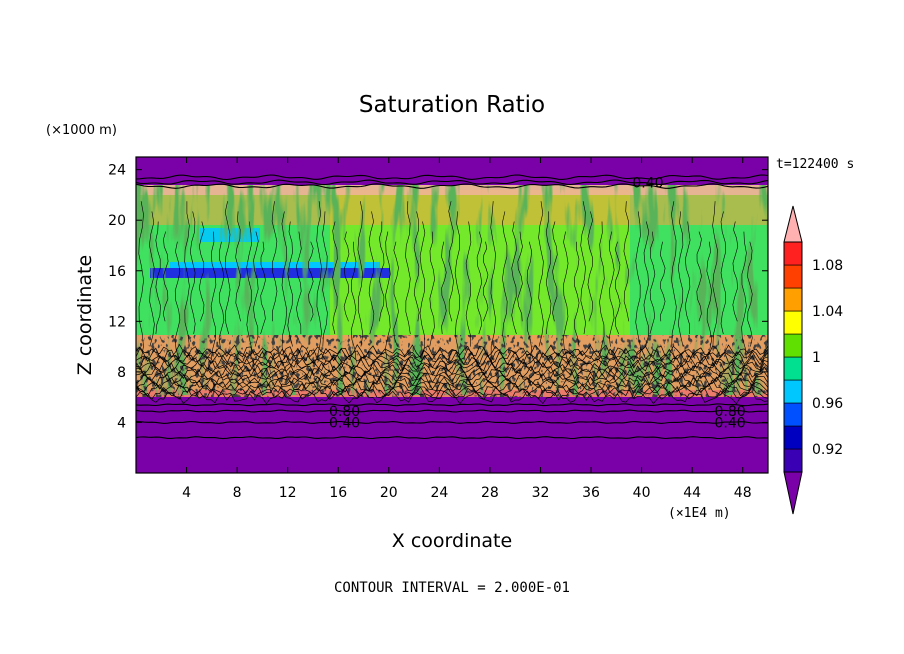  Describe the element at coordinates (121, 423) in the screenshot. I see `y-tick-label: 4` at that location.